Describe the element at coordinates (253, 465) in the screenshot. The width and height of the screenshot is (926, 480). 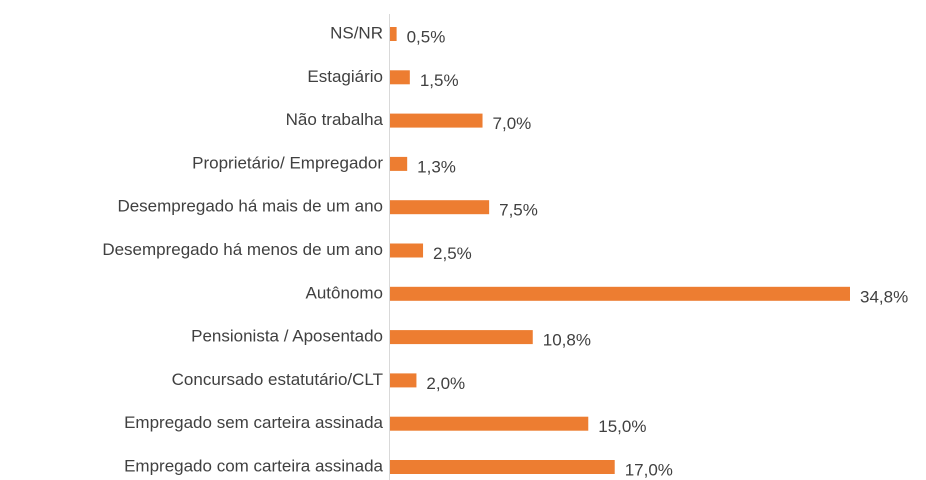
I see `category-label: Empregado com carteira assinada` at that location.